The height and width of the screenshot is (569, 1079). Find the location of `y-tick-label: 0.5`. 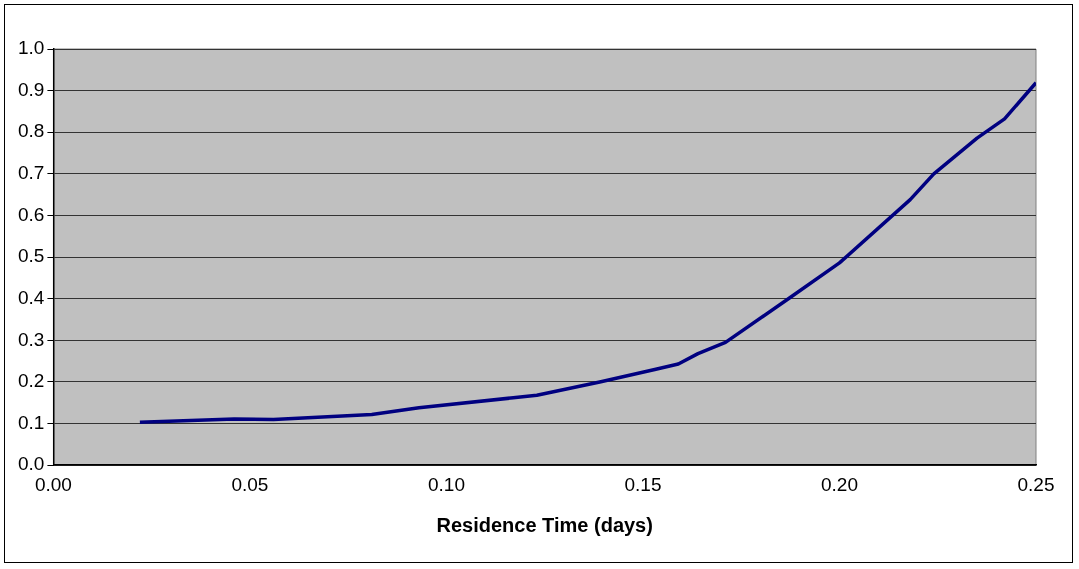

y-tick-label: 0.5 is located at coordinates (31, 256).